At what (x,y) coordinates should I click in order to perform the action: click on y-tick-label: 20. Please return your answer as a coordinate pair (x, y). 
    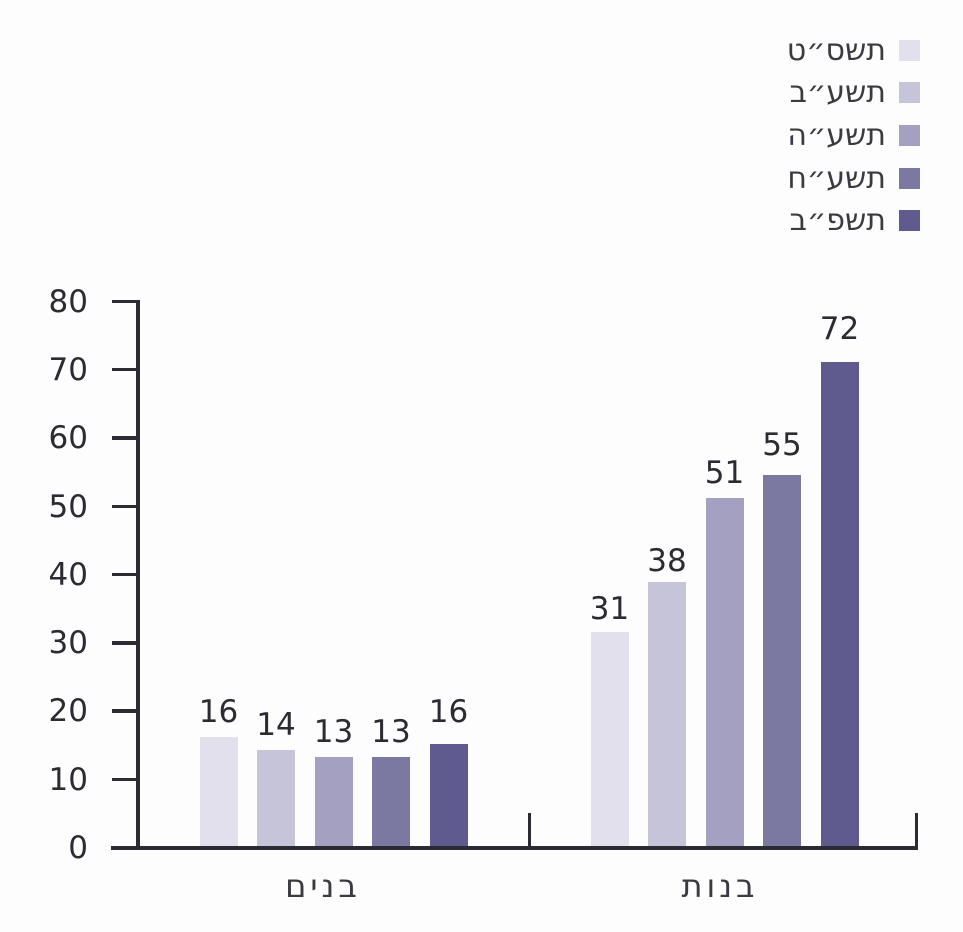
    Looking at the image, I should click on (68, 711).